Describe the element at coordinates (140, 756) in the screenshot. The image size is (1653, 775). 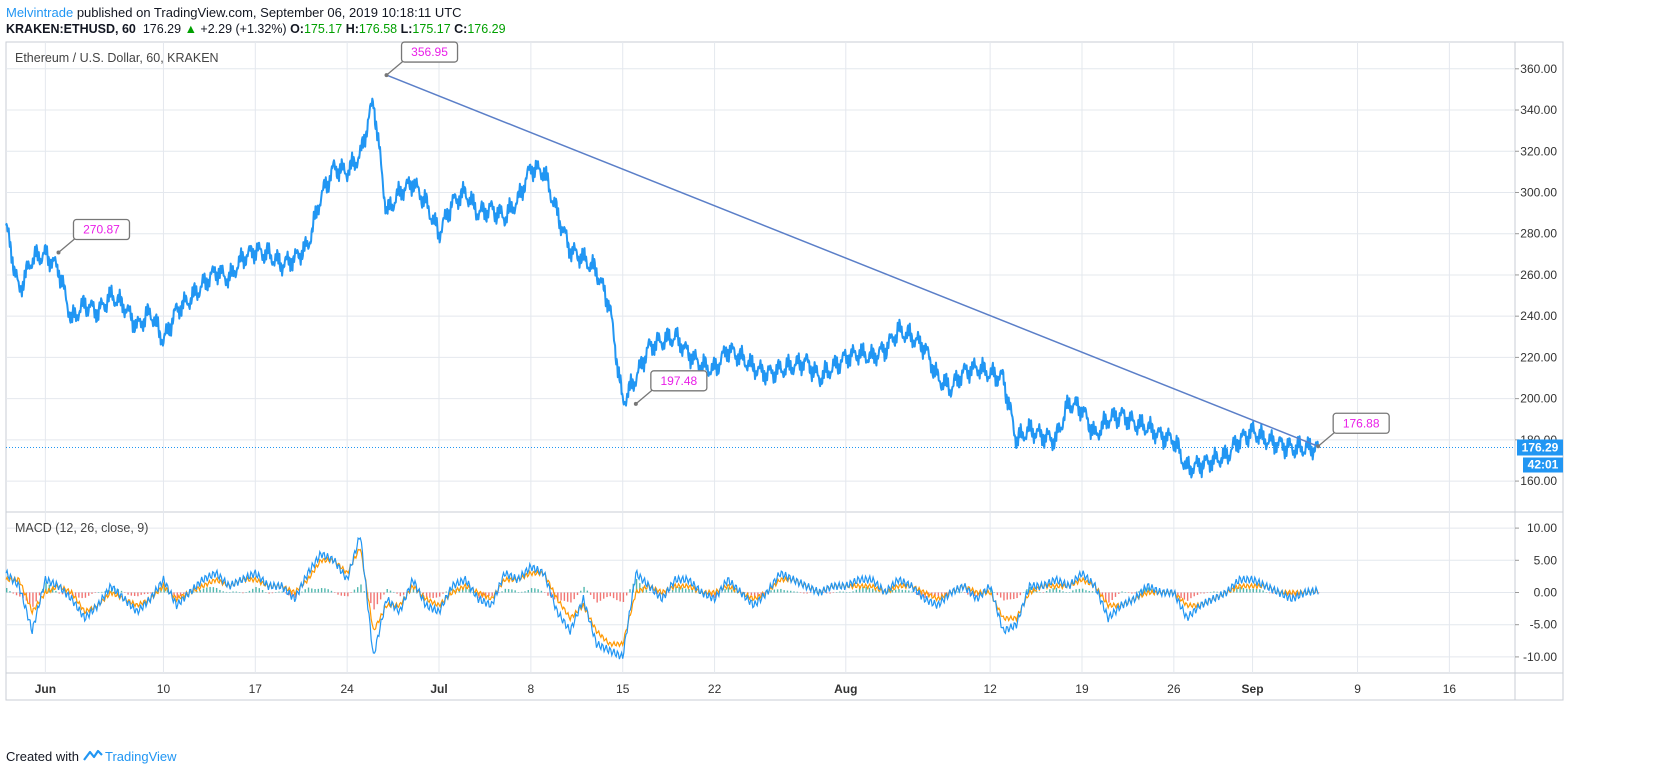
I see `tradingview-link: TradingView` at that location.